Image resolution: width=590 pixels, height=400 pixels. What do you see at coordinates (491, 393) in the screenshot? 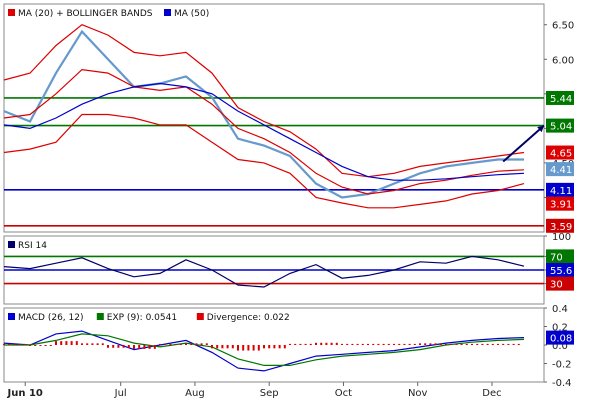
I see `x-tick-label: Dec` at bounding box center [491, 393].